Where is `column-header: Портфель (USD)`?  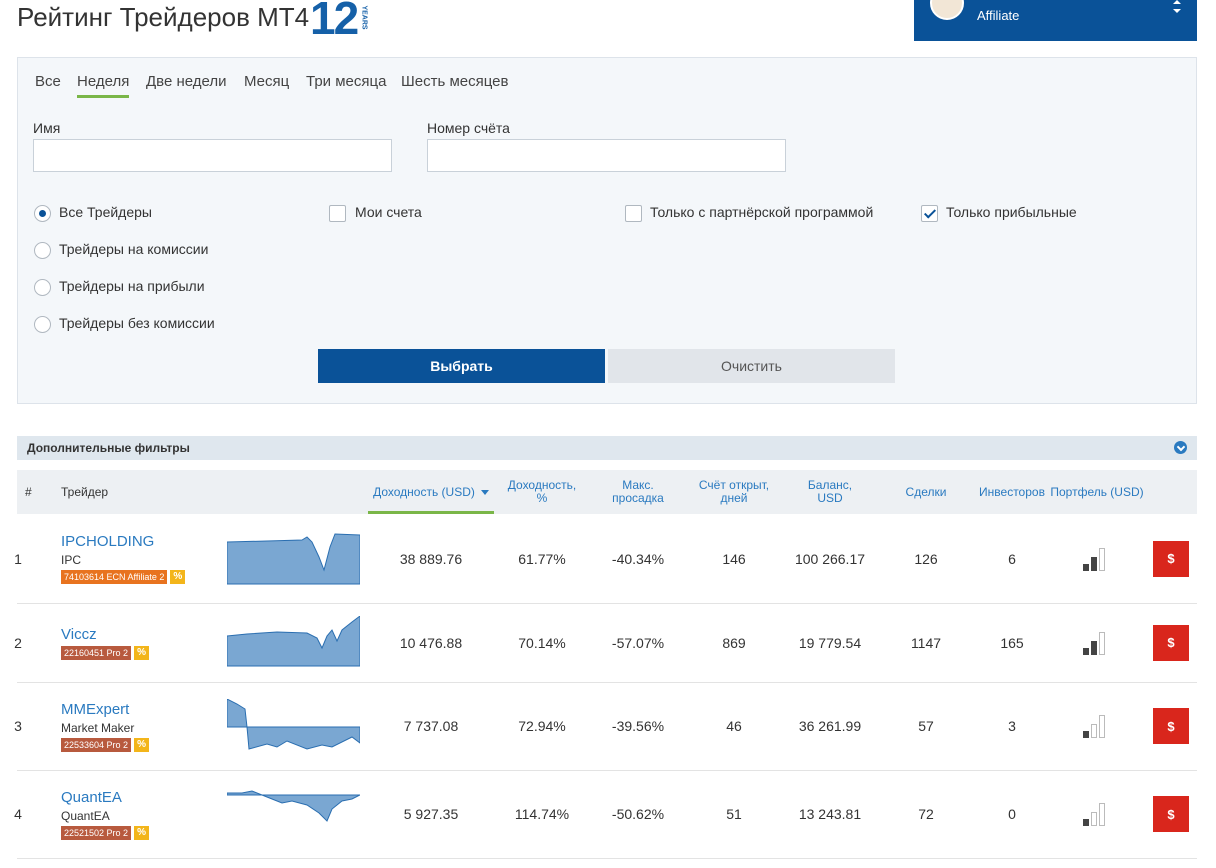 column-header: Портфель (USD) is located at coordinates (1097, 491).